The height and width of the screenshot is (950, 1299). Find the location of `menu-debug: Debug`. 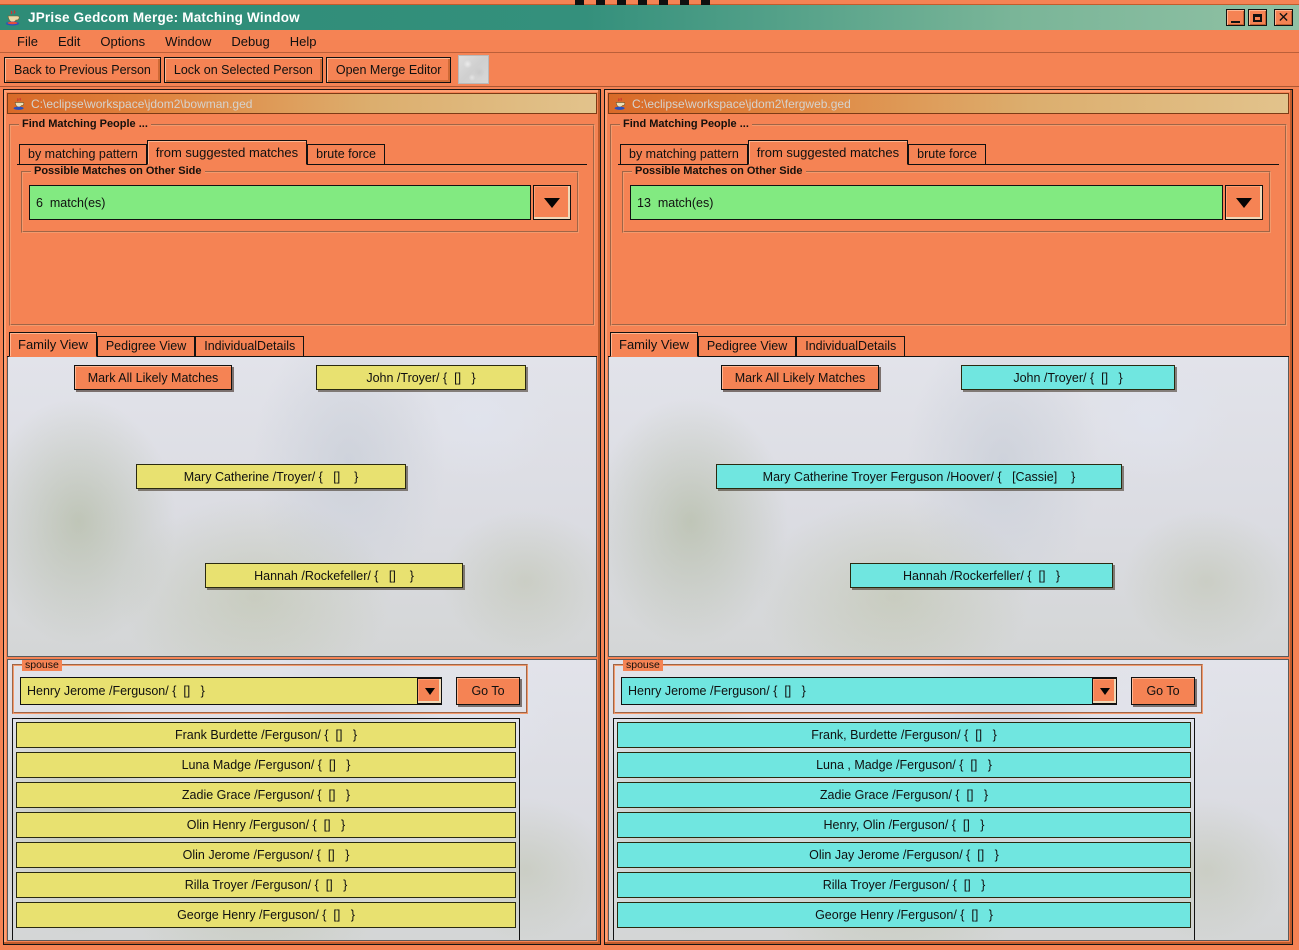

menu-debug: Debug is located at coordinates (250, 41).